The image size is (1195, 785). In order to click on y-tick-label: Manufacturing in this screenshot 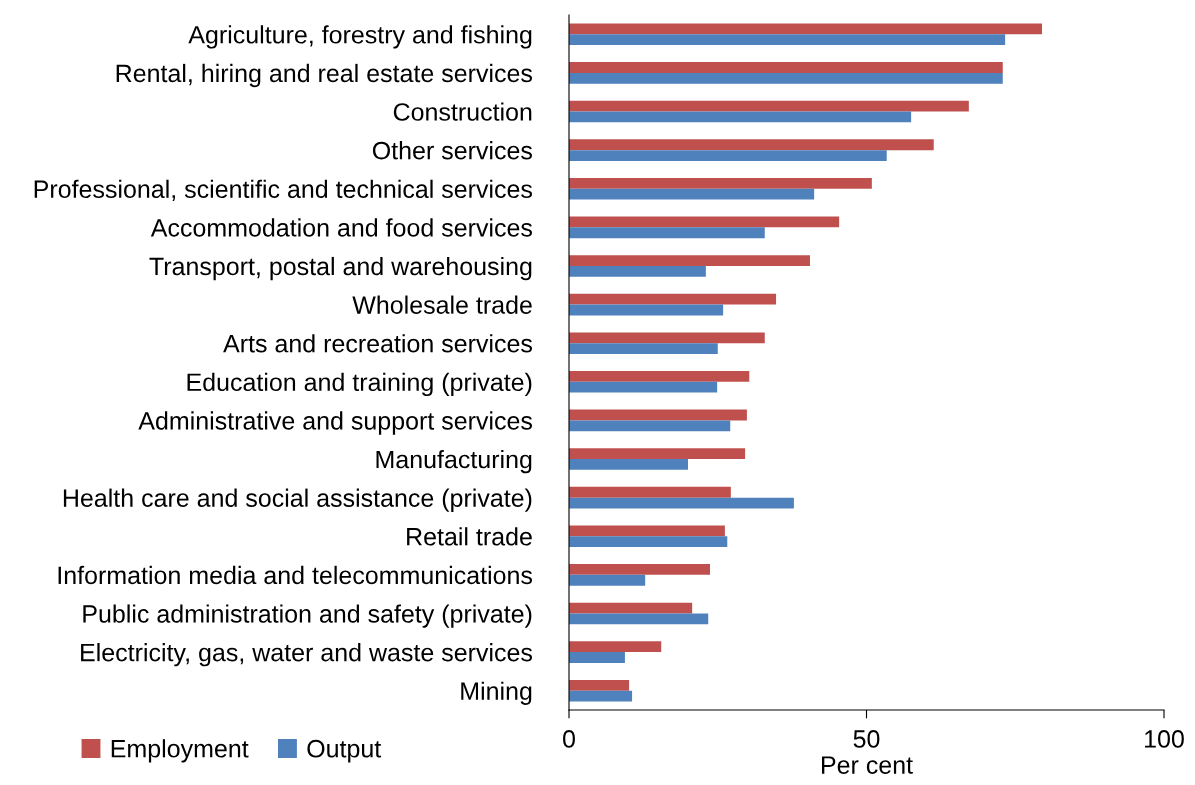, I will do `click(454, 461)`.